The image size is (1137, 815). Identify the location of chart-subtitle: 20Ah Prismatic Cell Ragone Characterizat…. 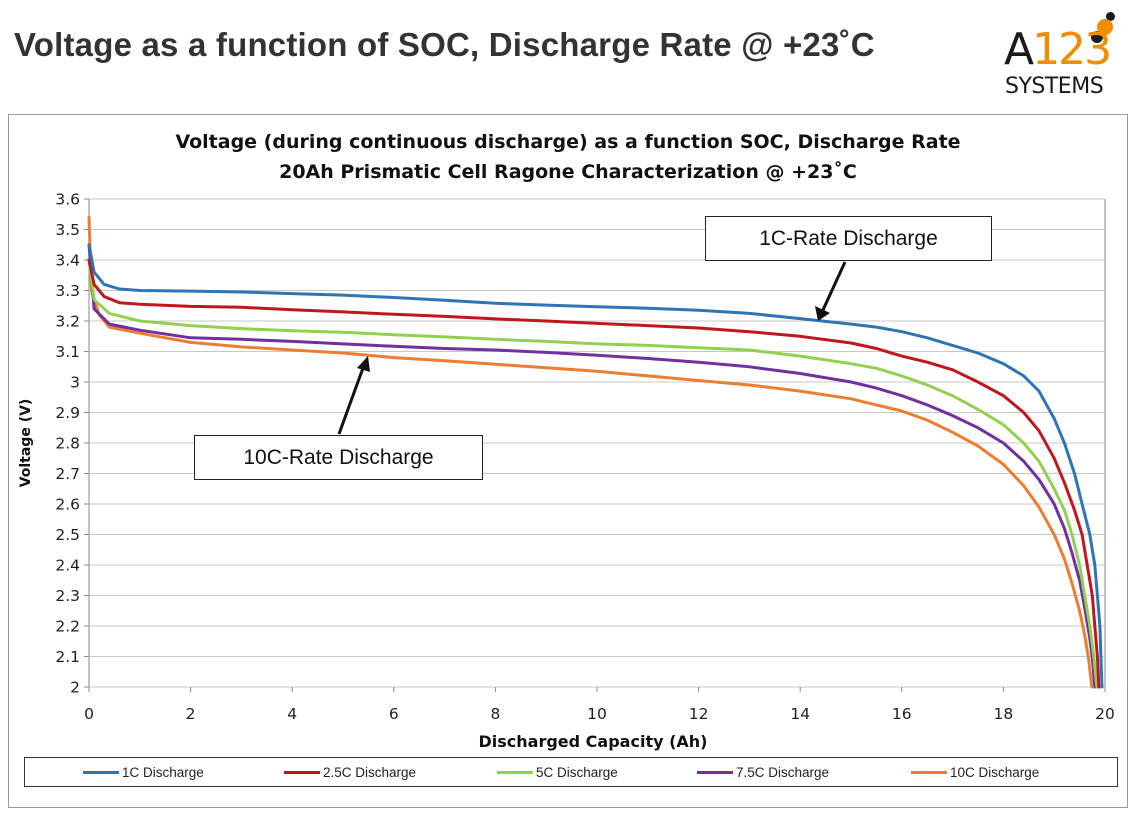
(568, 171).